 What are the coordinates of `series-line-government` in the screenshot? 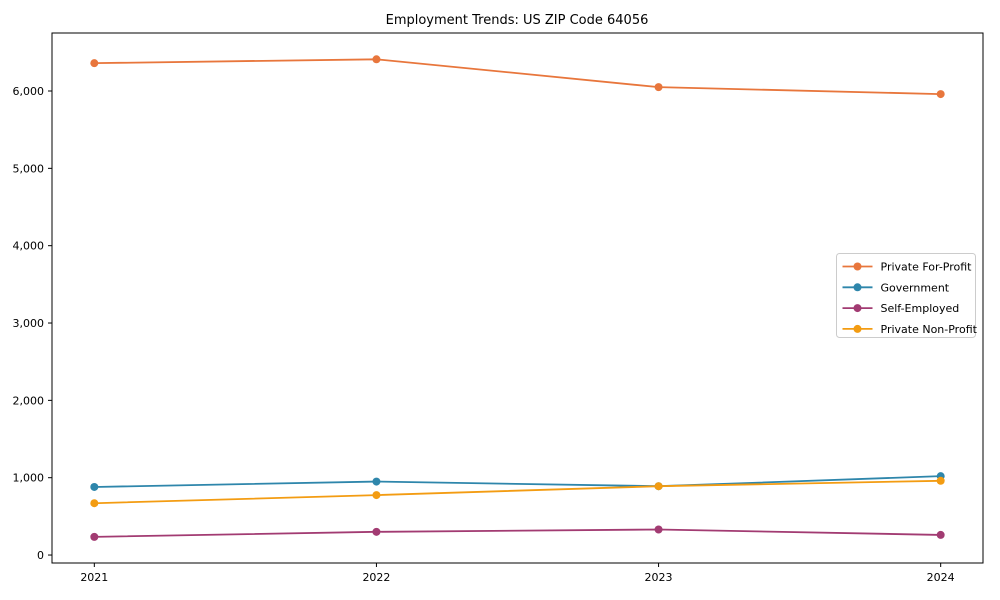 It's located at (517, 481).